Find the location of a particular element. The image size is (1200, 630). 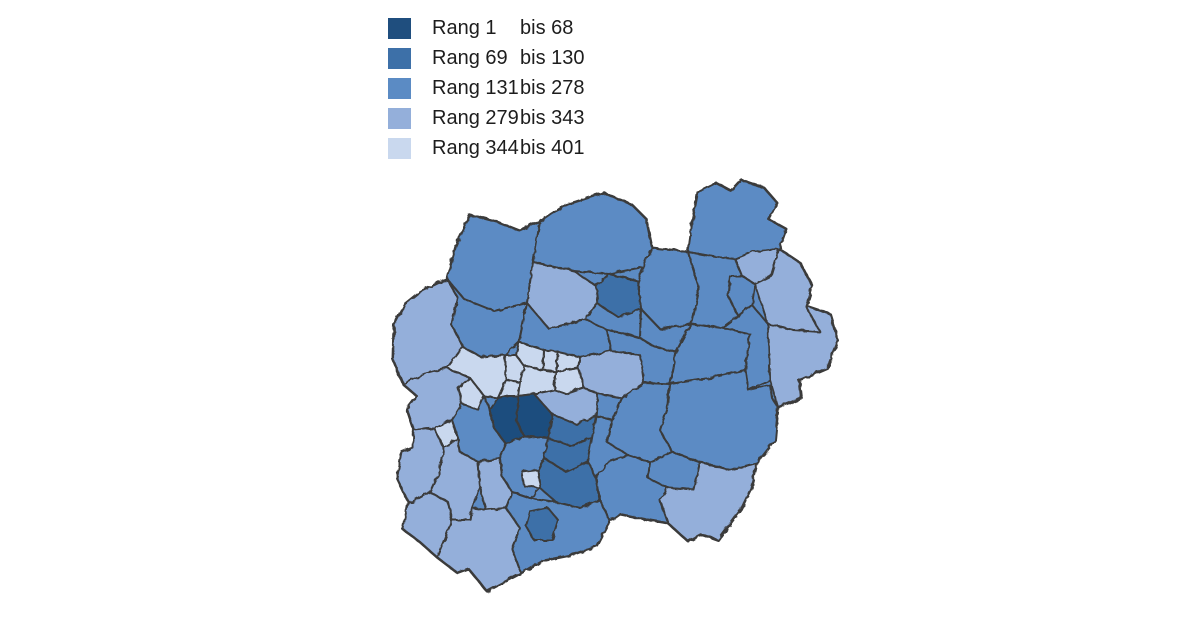

legend-rank-label: Rang 1 is located at coordinates (464, 28).